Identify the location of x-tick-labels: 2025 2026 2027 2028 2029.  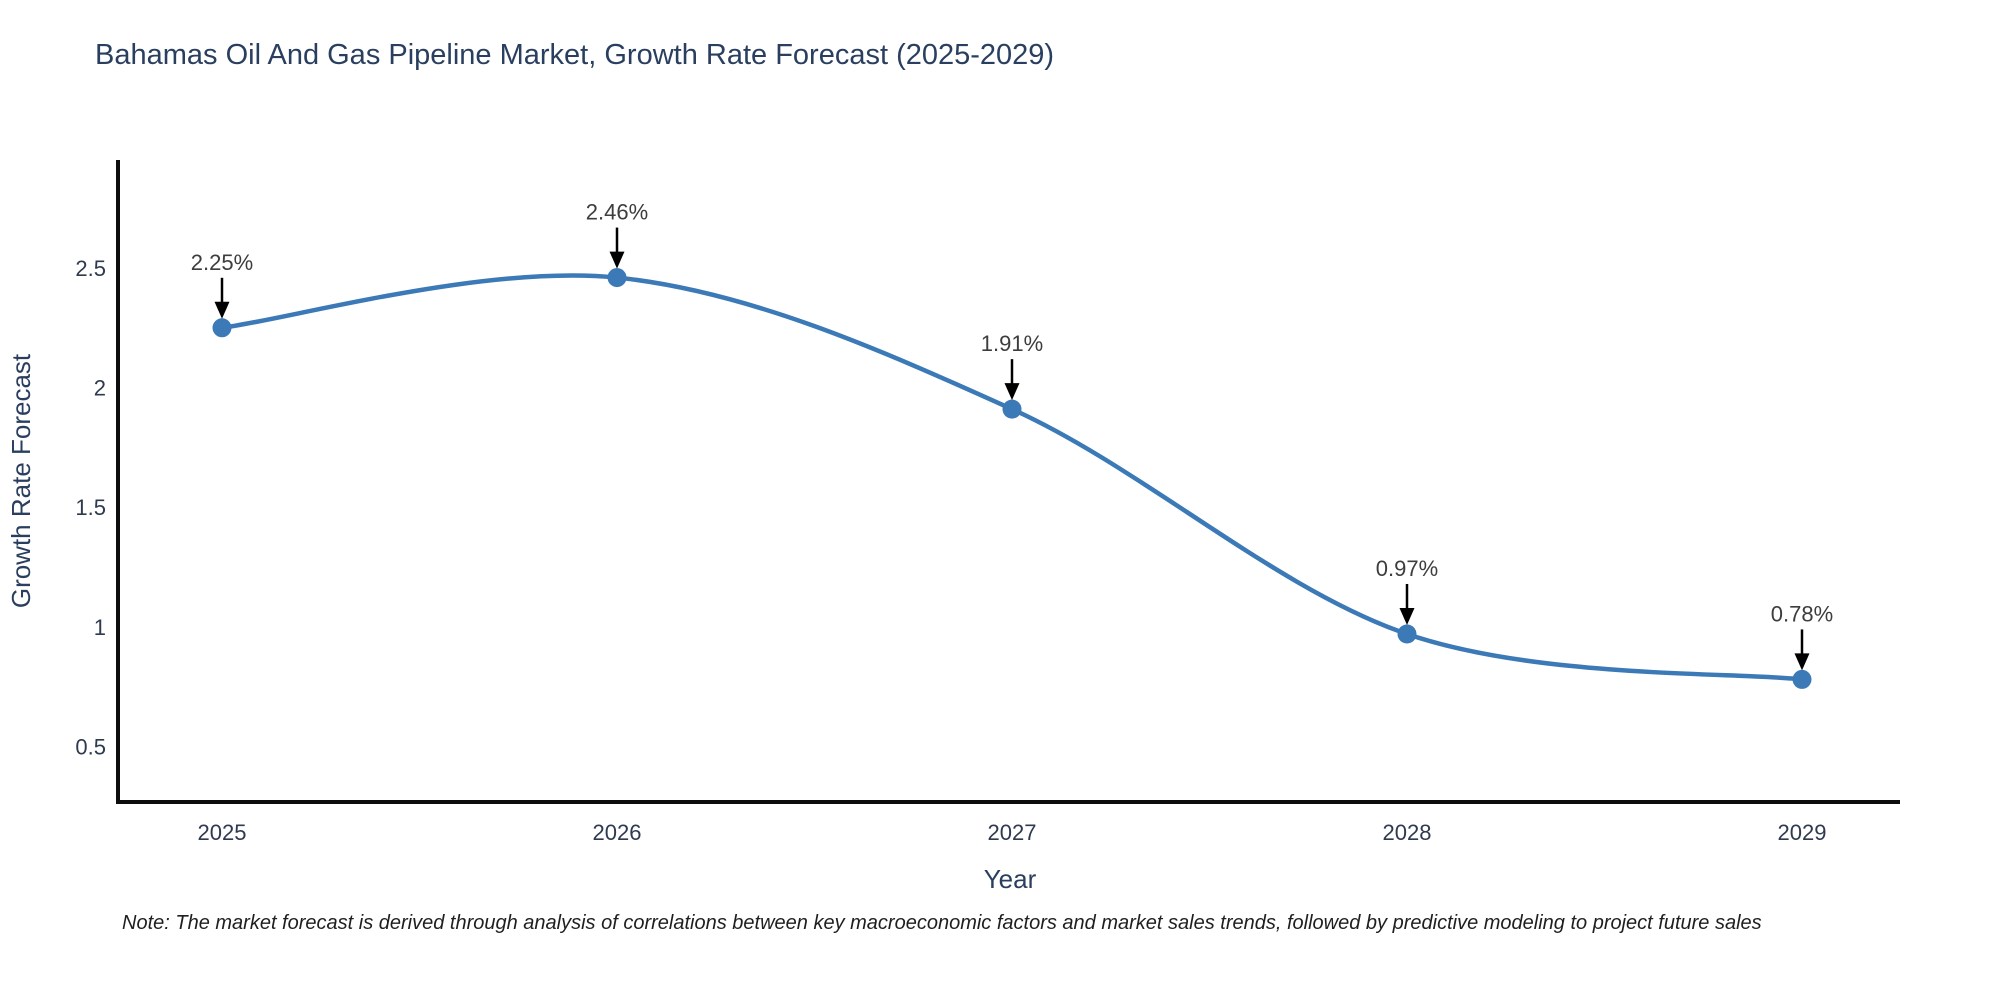
(1012, 832).